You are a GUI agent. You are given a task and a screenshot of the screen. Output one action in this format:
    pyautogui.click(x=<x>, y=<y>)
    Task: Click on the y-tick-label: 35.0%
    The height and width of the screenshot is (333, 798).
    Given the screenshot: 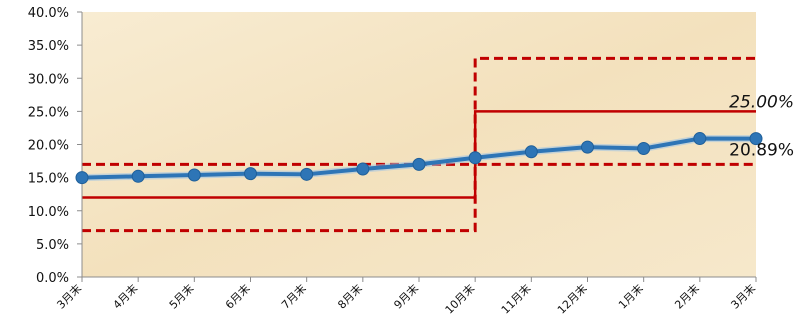 What is the action you would take?
    pyautogui.click(x=48, y=46)
    